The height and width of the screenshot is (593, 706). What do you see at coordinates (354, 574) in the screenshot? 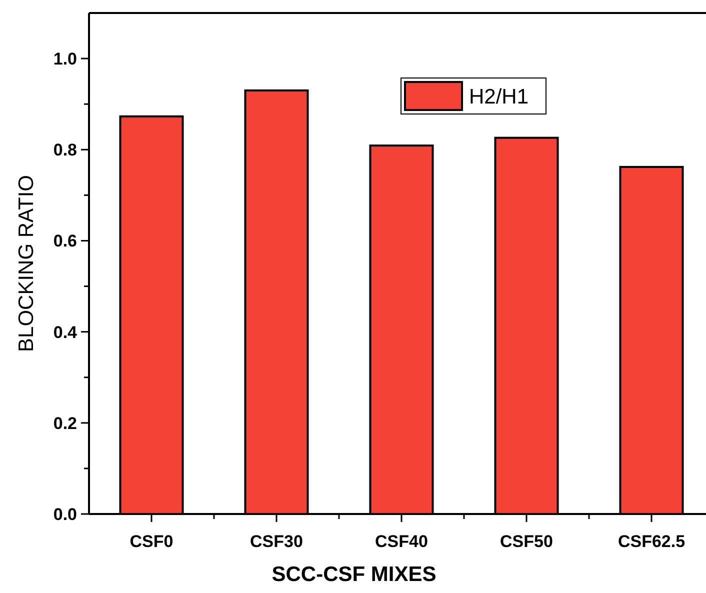
I see `x-axis-title: SCC-CSF MIXES` at bounding box center [354, 574].